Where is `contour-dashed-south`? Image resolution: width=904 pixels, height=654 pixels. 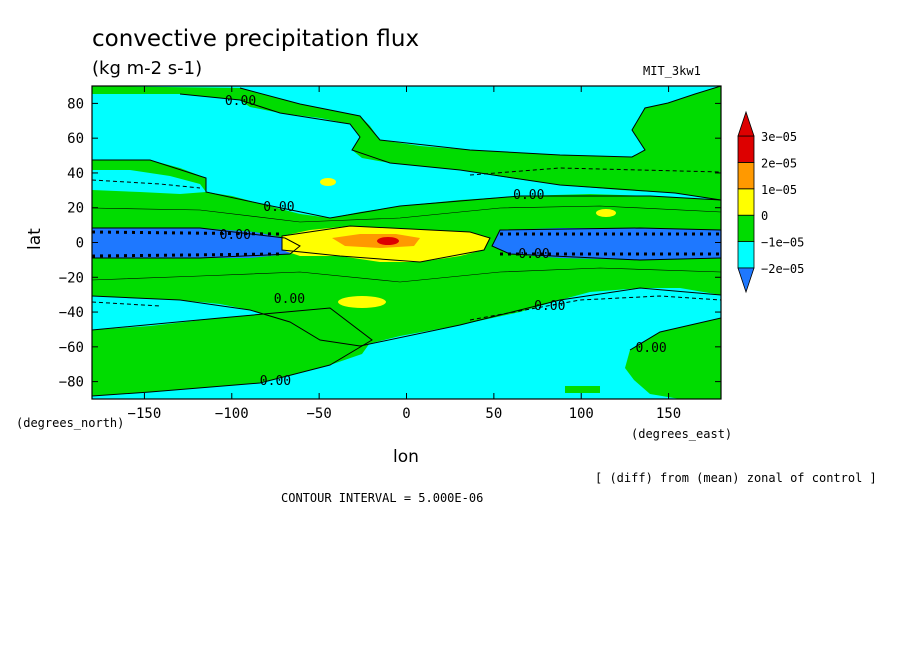
contour-dashed-south is located at coordinates (406, 308).